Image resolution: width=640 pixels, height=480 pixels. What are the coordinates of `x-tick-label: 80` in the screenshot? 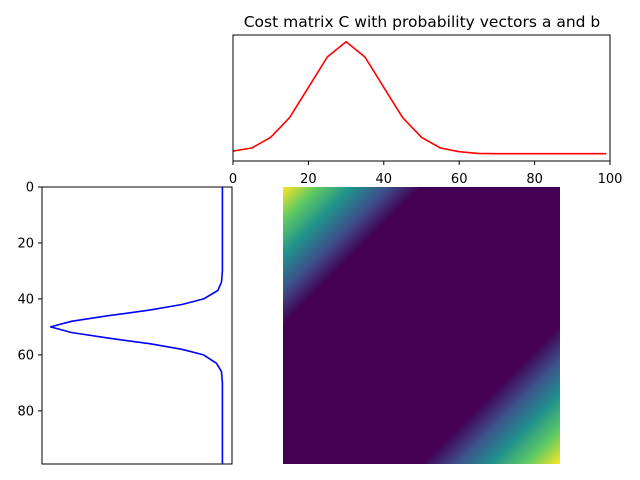 It's located at (534, 179).